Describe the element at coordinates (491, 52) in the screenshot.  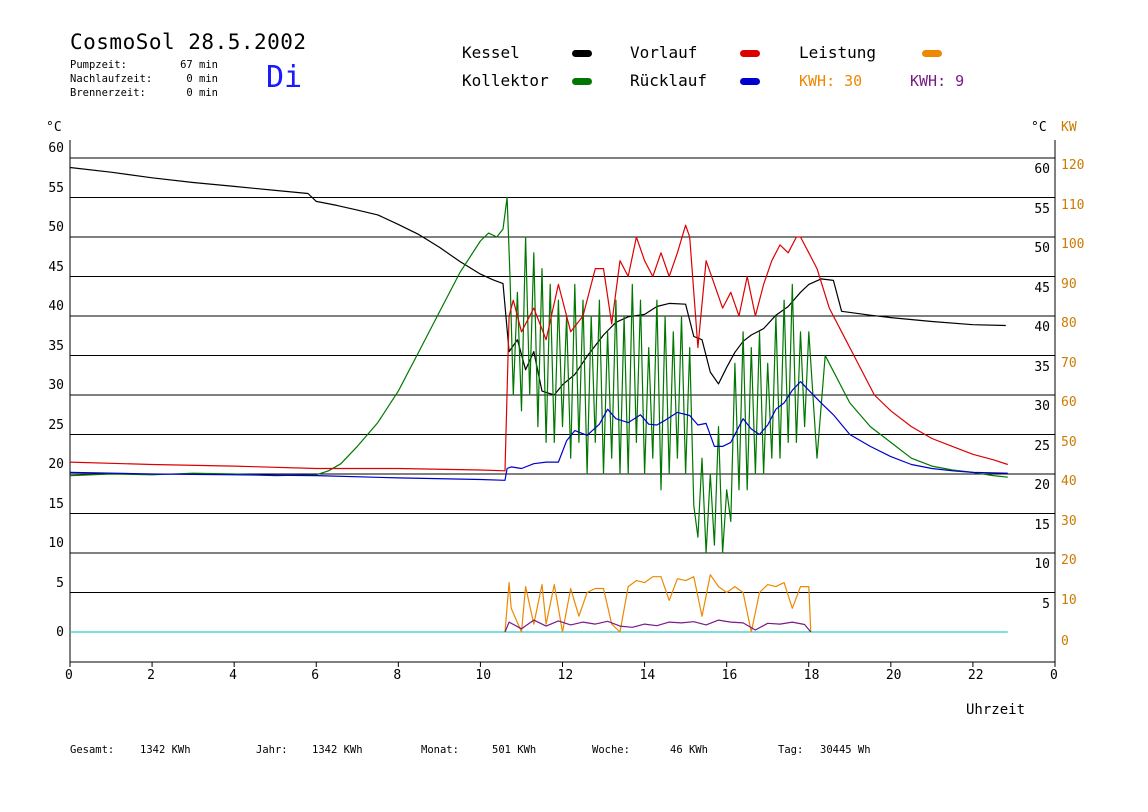
I see `legend-kessel-label: Kessel` at that location.